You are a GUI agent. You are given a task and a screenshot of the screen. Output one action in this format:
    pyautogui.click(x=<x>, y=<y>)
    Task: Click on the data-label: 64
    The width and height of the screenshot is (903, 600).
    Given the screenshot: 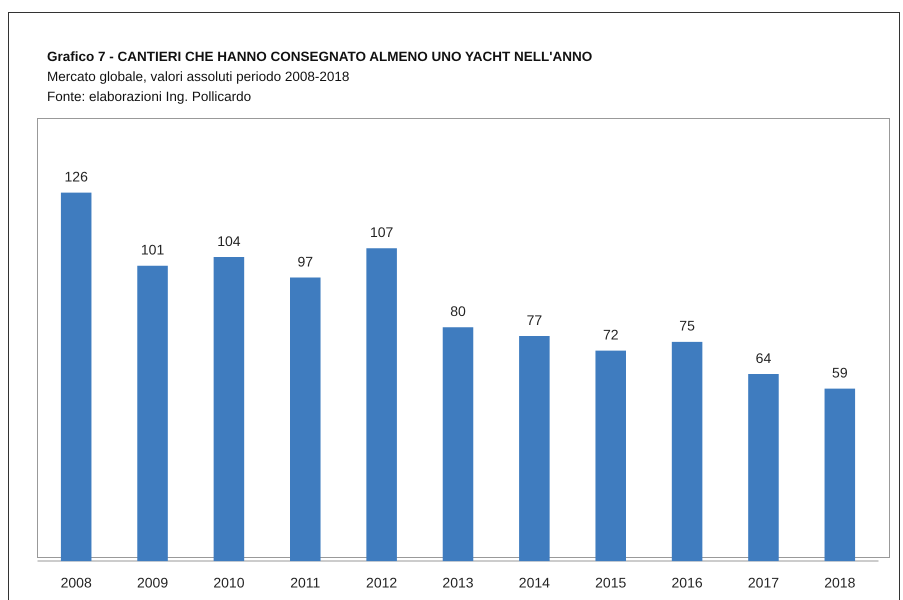 What is the action you would take?
    pyautogui.click(x=764, y=358)
    